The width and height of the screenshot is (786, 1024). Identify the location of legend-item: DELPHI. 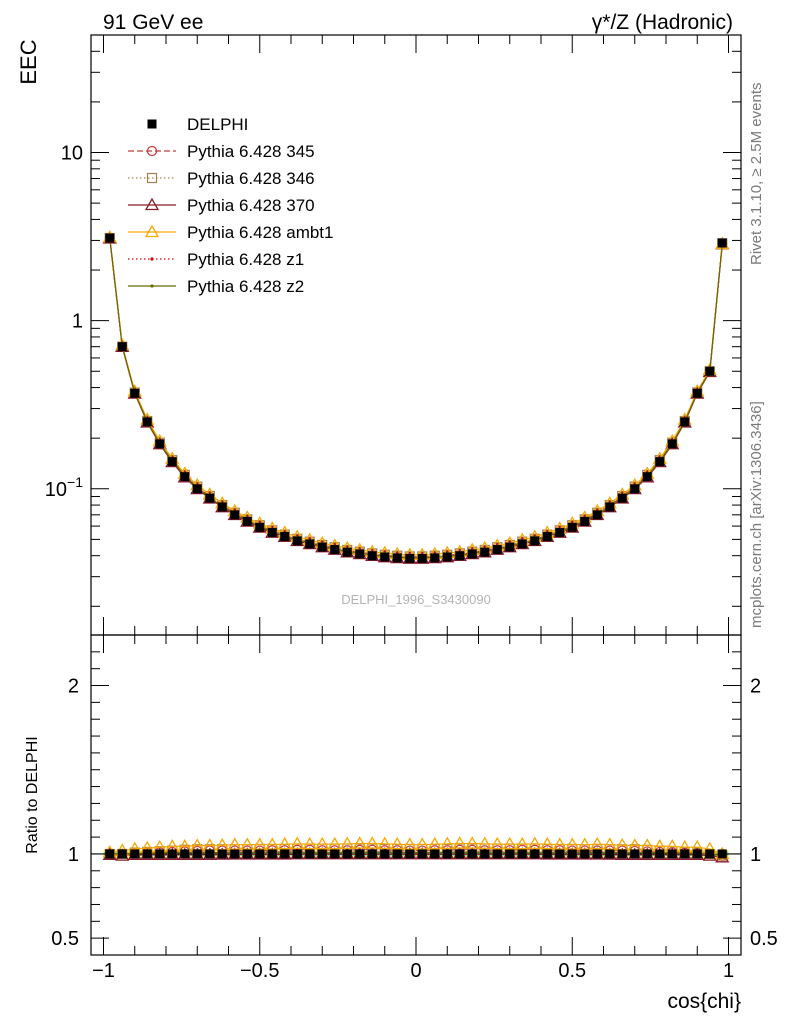
(197, 124).